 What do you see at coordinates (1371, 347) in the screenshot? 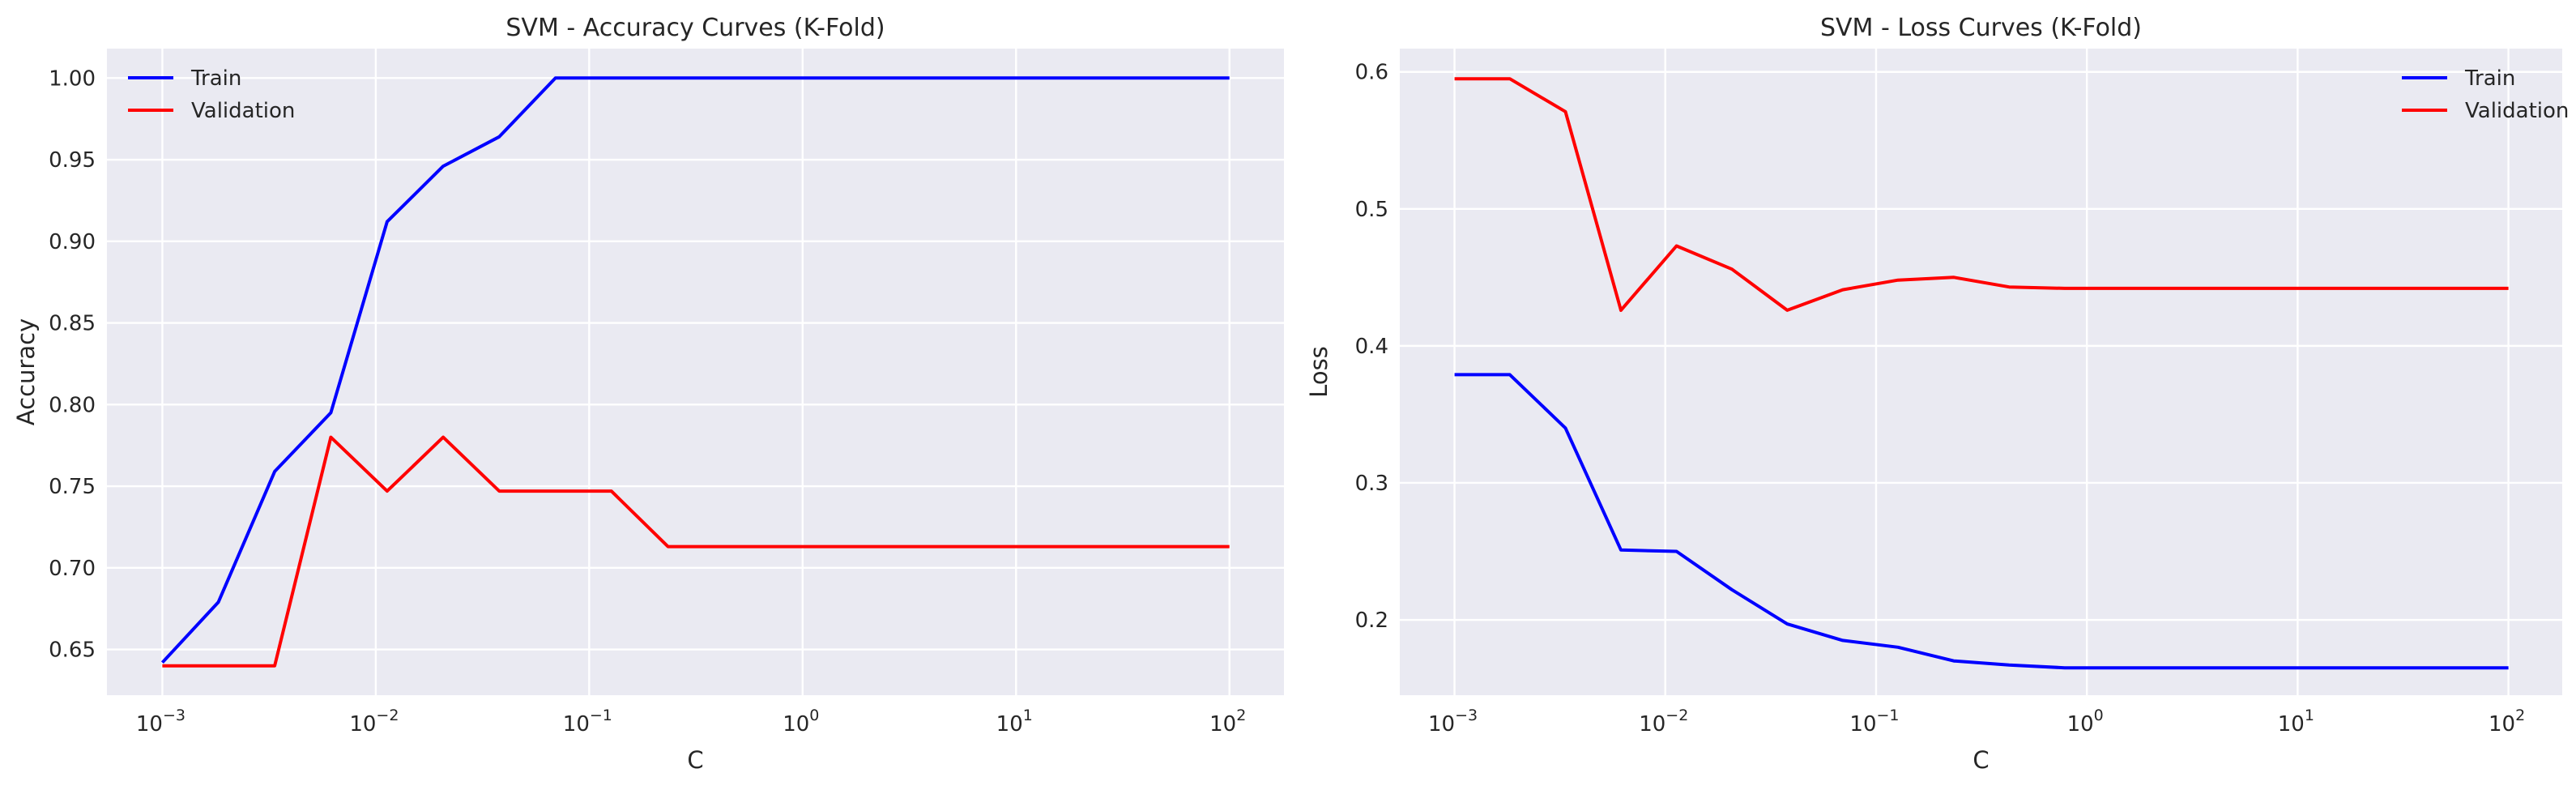
I see `y-tick-label: 0.4` at bounding box center [1371, 347].